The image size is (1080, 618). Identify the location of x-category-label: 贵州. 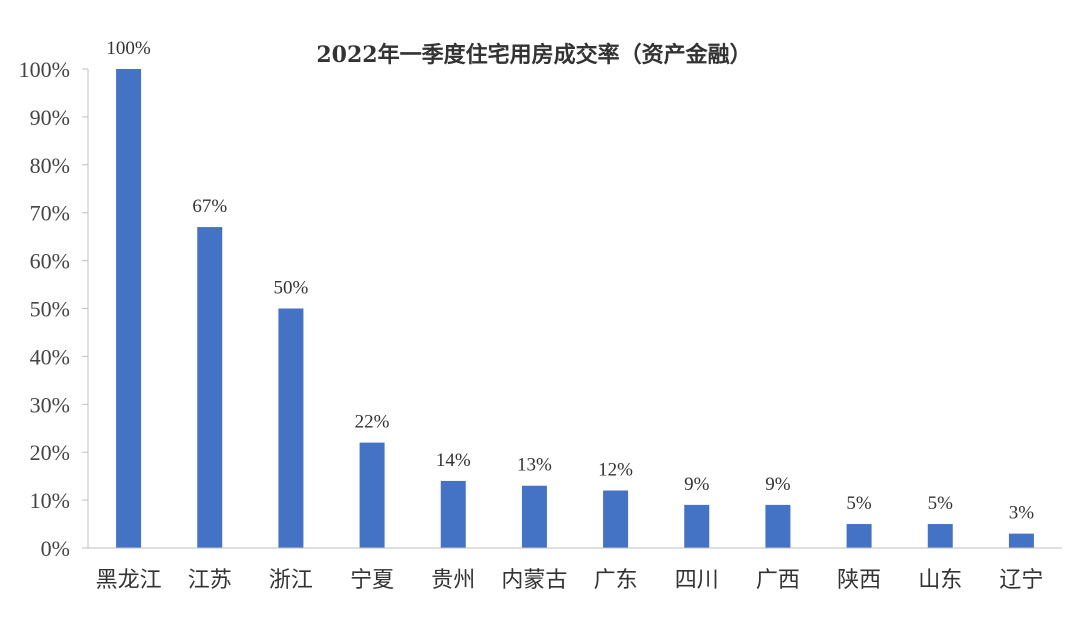
(453, 580).